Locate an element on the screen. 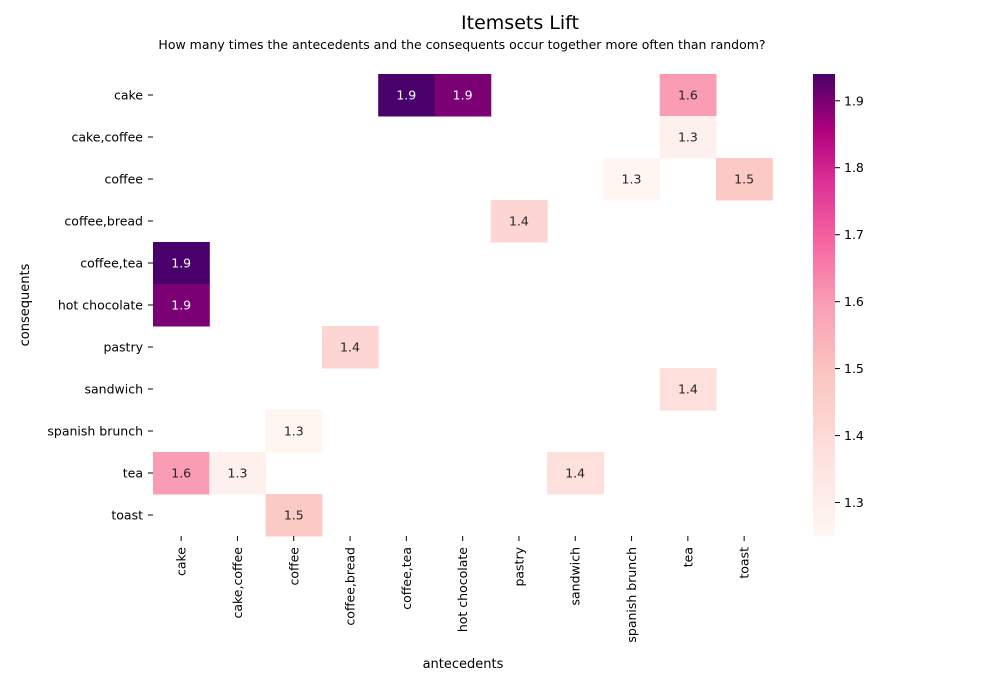 The width and height of the screenshot is (995, 691). y-tick-label-toast: toast is located at coordinates (127, 515).